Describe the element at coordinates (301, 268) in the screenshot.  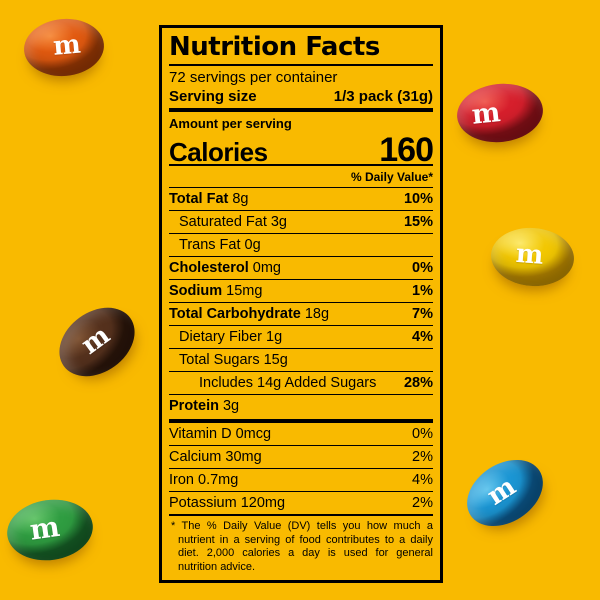
I see `nutrient-row-cholesterol: Cholesterol 0mg 0%` at that location.